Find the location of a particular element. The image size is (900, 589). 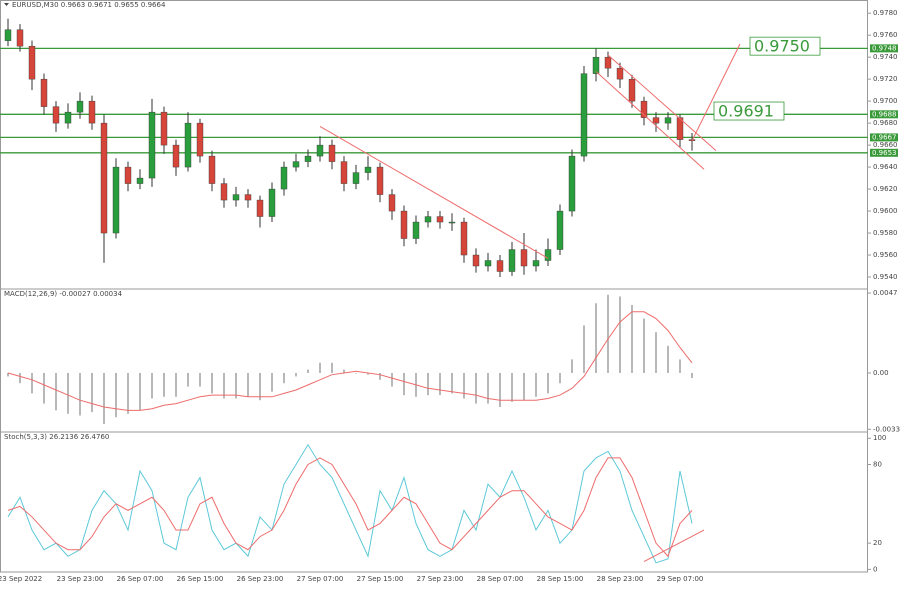

macd-title: MACD(12,26,9) -0.00027 0.00034 is located at coordinates (63, 294).